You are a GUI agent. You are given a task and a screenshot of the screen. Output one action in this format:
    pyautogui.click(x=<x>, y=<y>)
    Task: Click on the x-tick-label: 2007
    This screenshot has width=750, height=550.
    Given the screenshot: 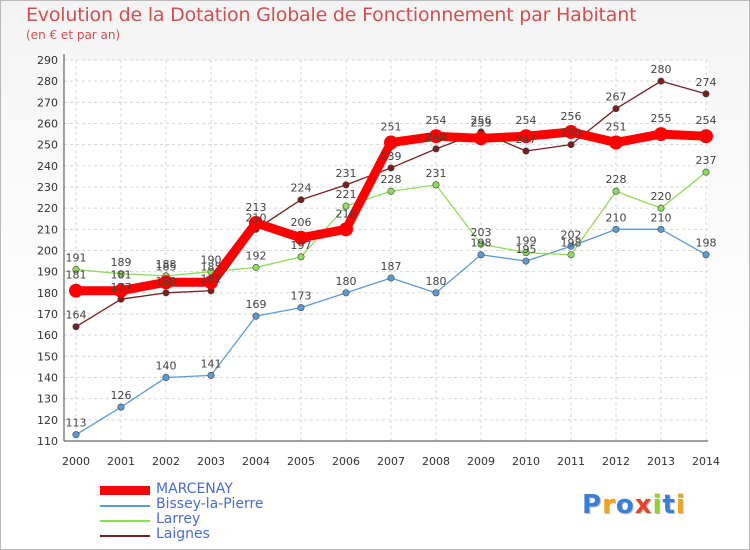 What is the action you would take?
    pyautogui.click(x=391, y=461)
    